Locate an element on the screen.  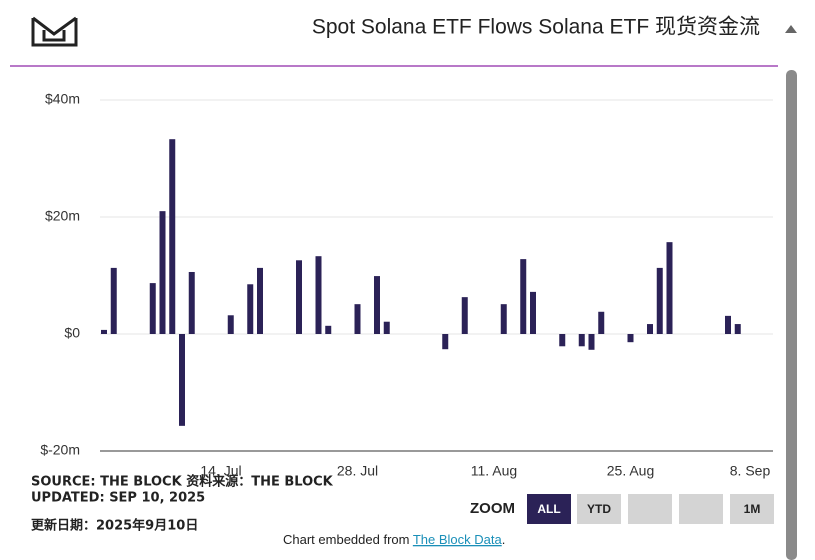
zoom-button-label: YTD is located at coordinates (599, 509).